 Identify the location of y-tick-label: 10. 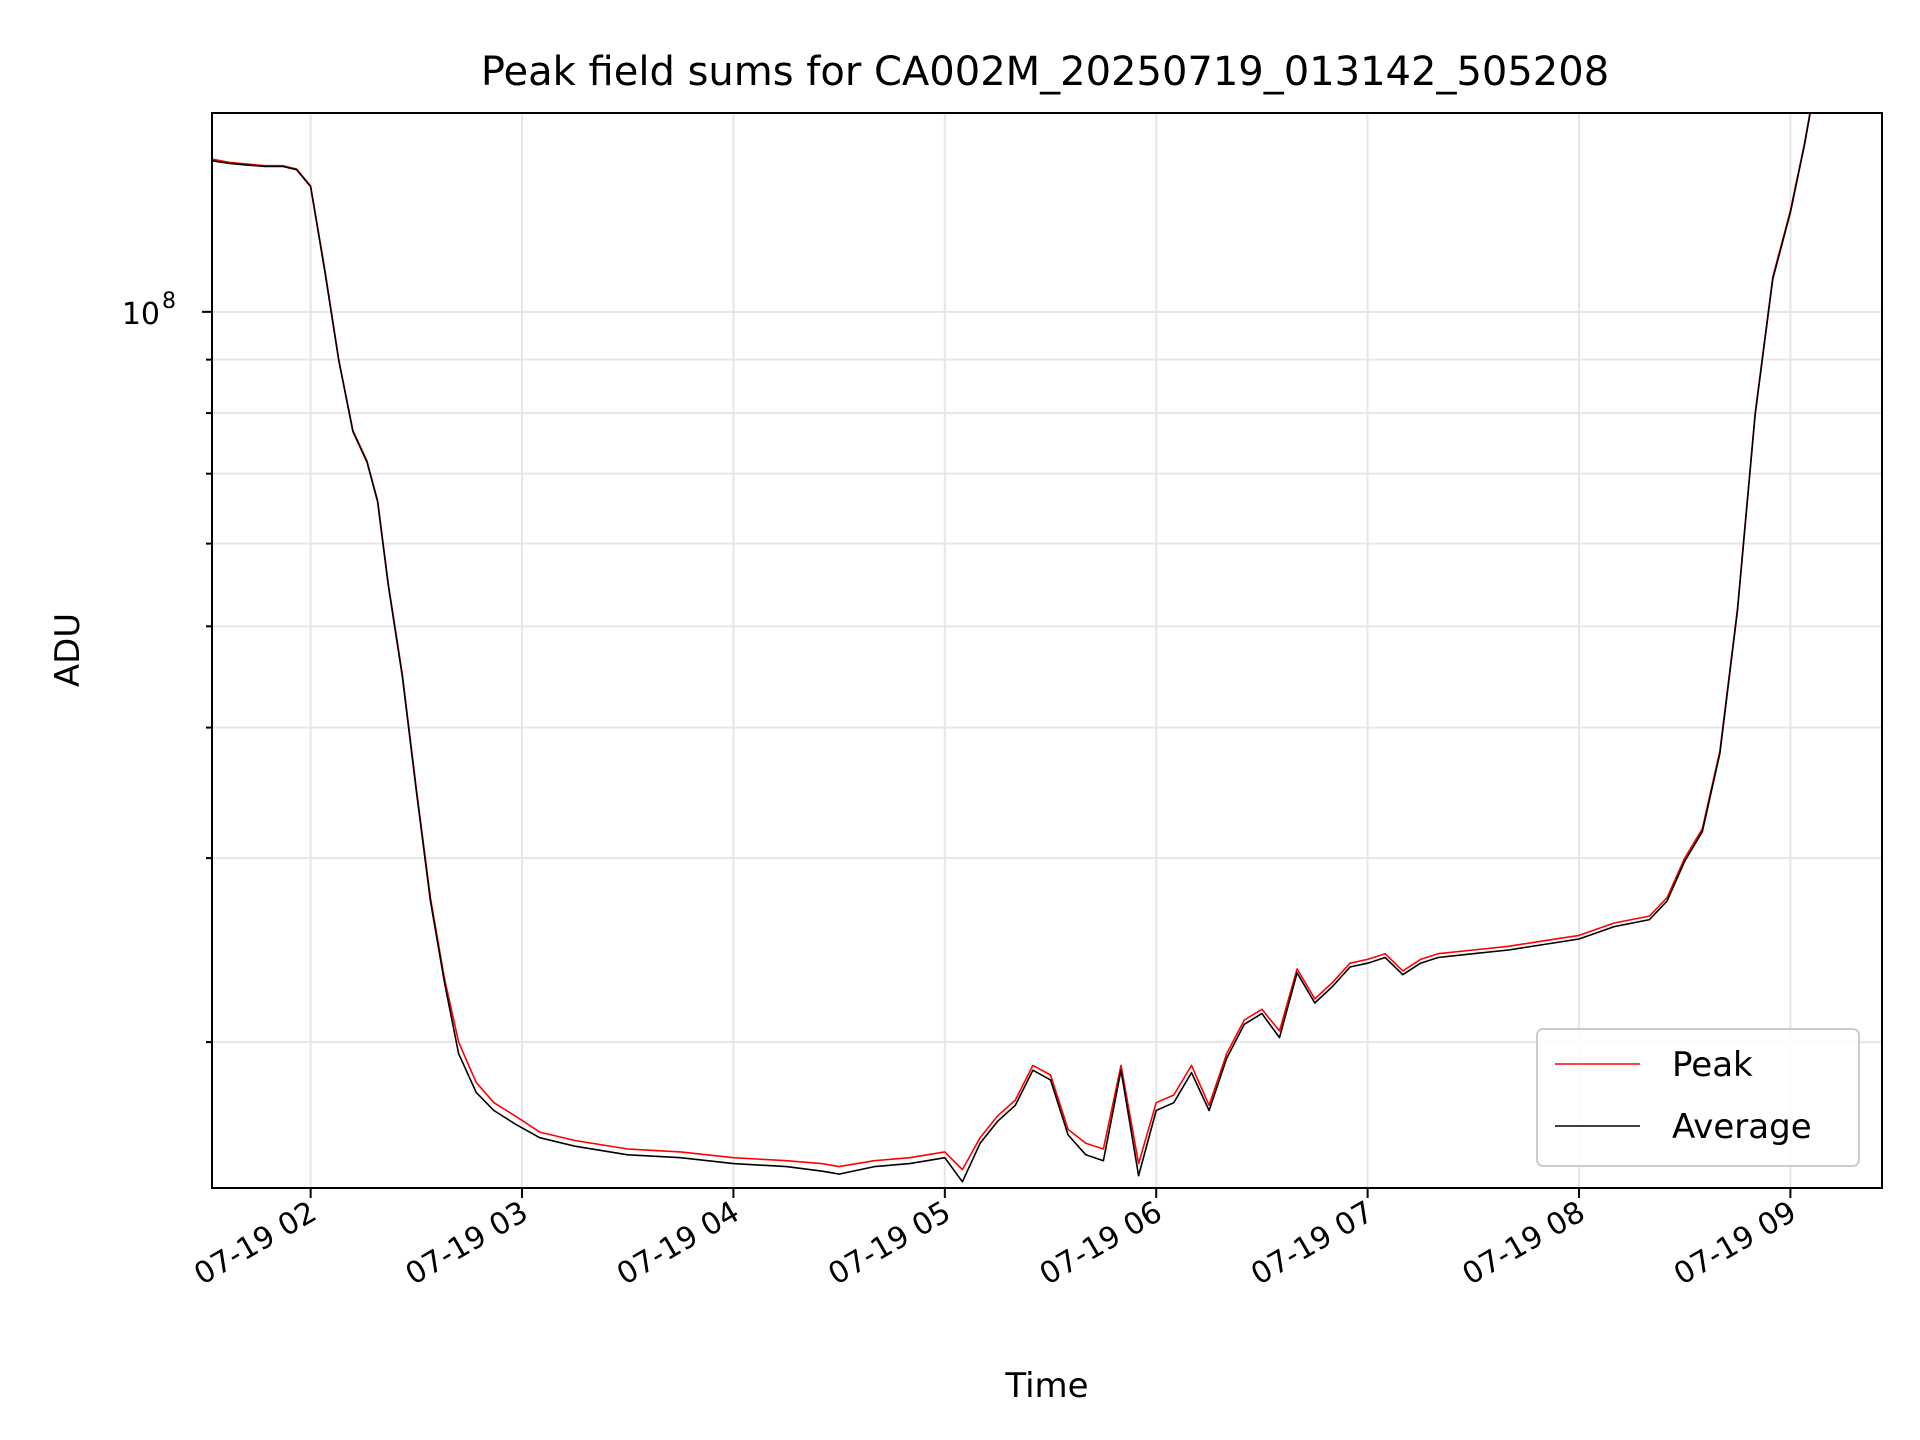
(141, 314).